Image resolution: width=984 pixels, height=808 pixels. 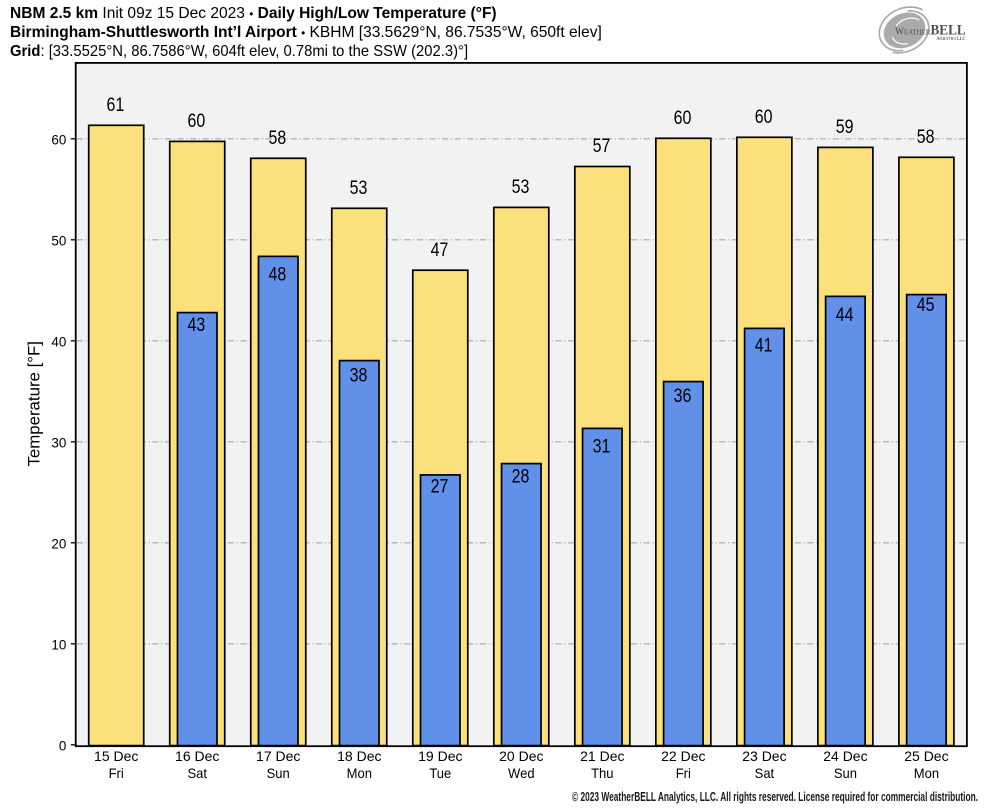 I want to click on svg-text: 27, so click(x=440, y=486).